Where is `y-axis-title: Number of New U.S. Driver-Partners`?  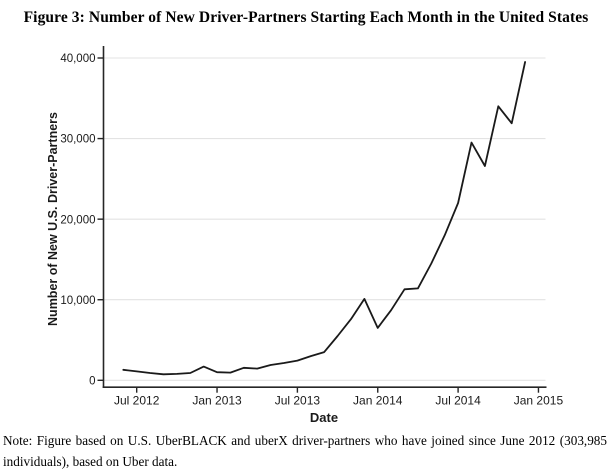
y-axis-title: Number of New U.S. Driver-Partners is located at coordinates (53, 219).